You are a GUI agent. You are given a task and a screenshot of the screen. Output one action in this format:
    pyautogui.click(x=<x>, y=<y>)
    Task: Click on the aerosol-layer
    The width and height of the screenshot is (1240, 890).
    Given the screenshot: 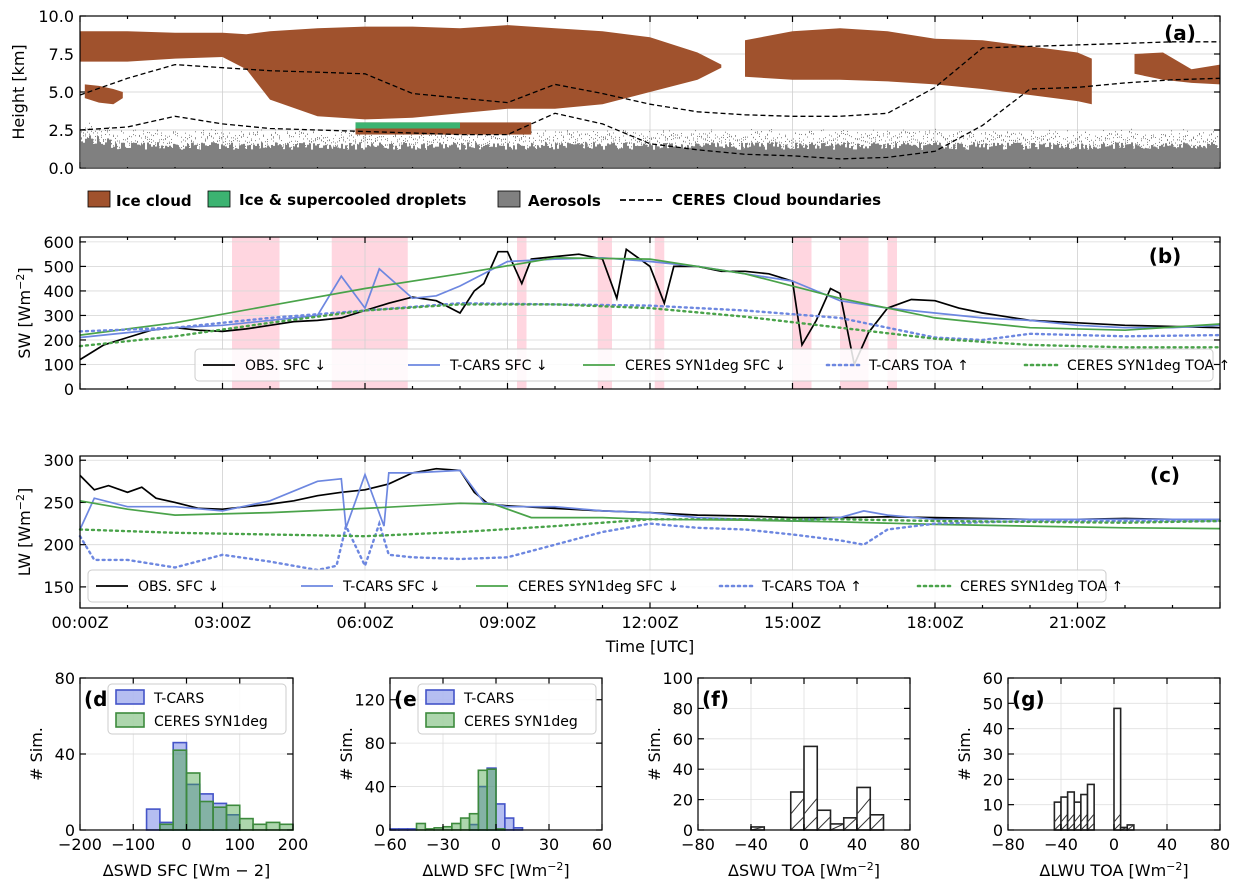 What is the action you would take?
    pyautogui.click(x=650, y=144)
    